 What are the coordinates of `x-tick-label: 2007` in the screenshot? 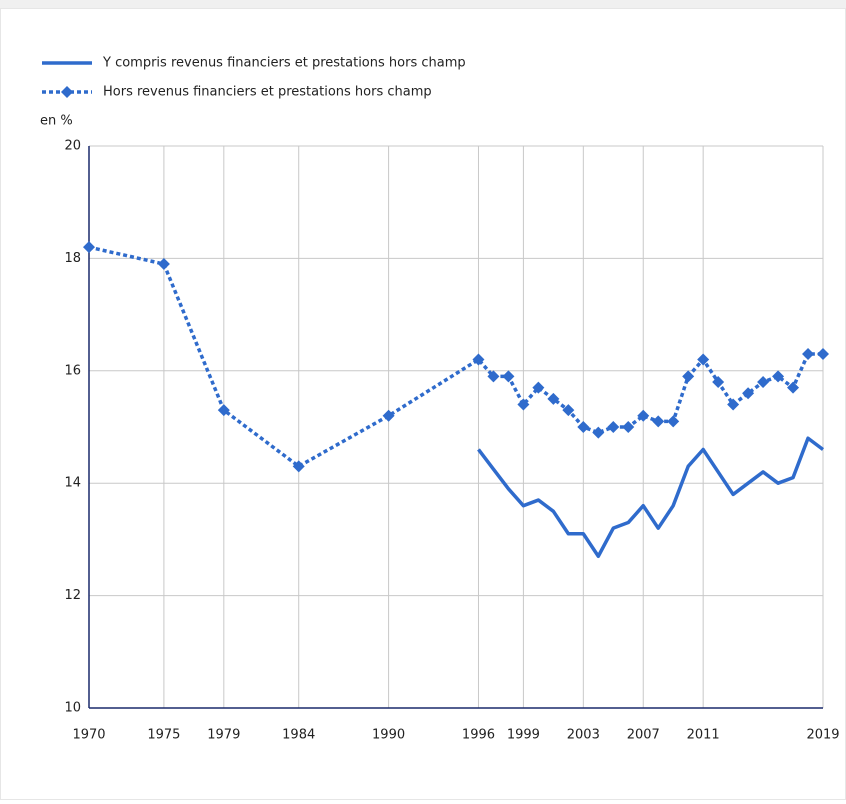 It's located at (643, 735).